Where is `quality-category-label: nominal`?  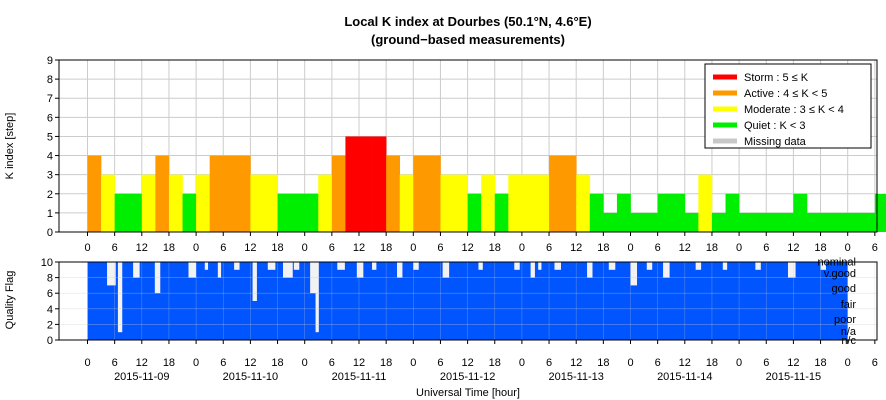
quality-category-label: nominal is located at coordinates (836, 263).